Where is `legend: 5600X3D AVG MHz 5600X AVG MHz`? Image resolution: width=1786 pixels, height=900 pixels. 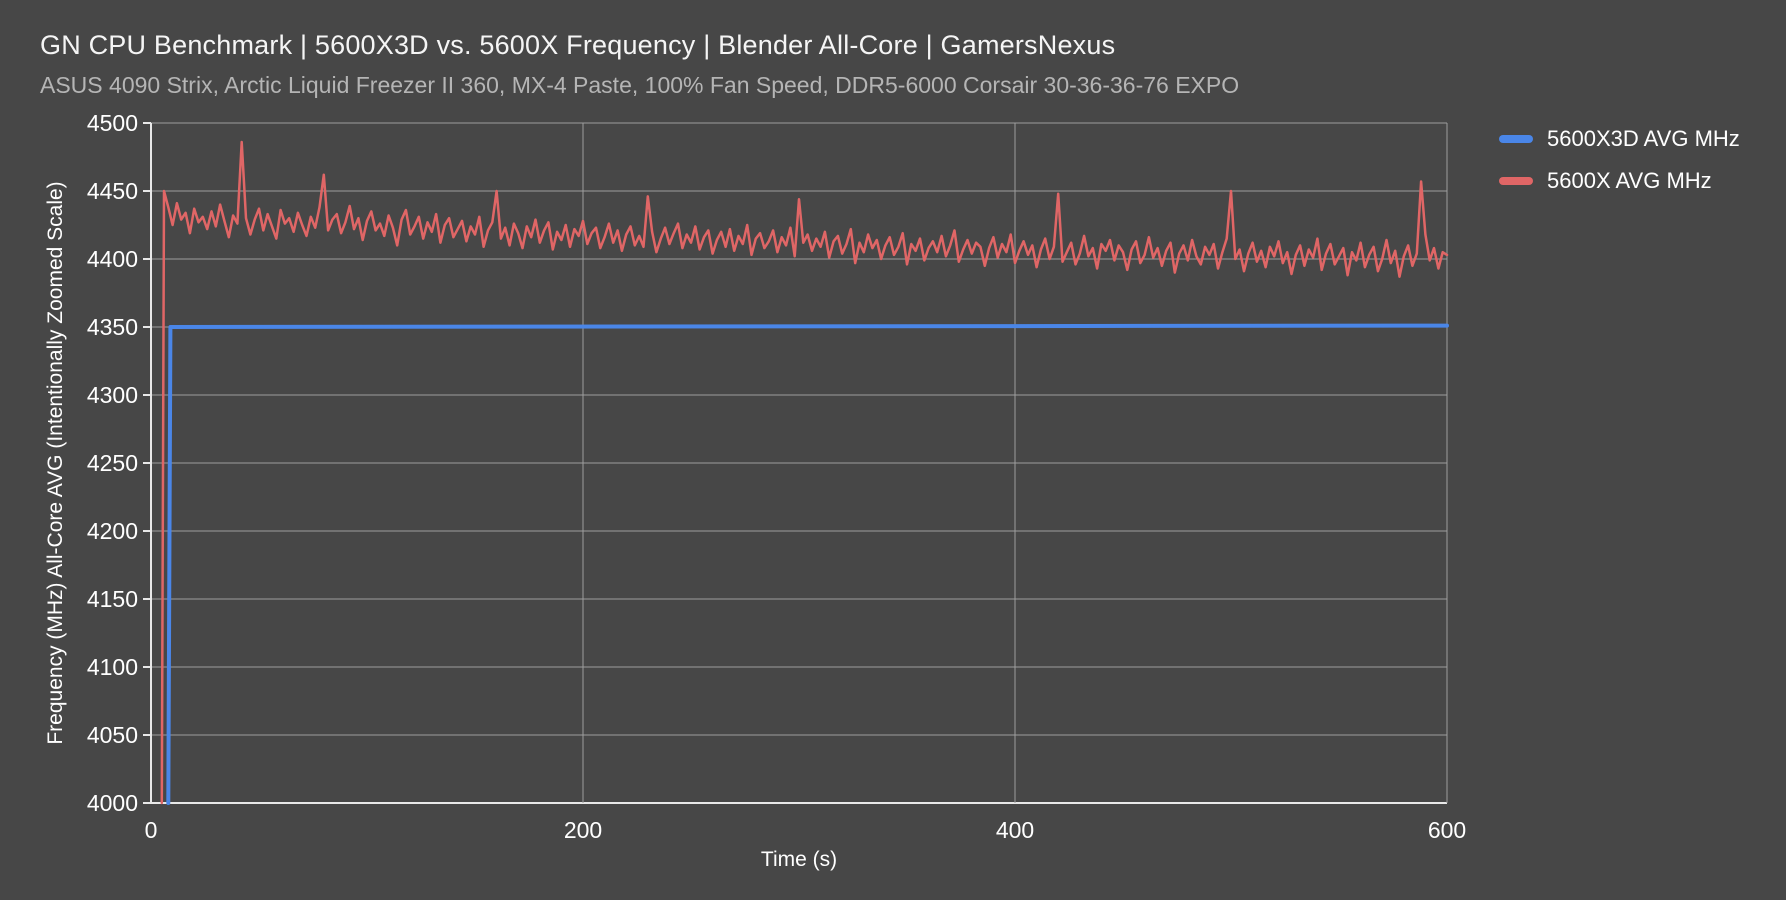 legend: 5600X3D AVG MHz 5600X AVG MHz is located at coordinates (1619, 166).